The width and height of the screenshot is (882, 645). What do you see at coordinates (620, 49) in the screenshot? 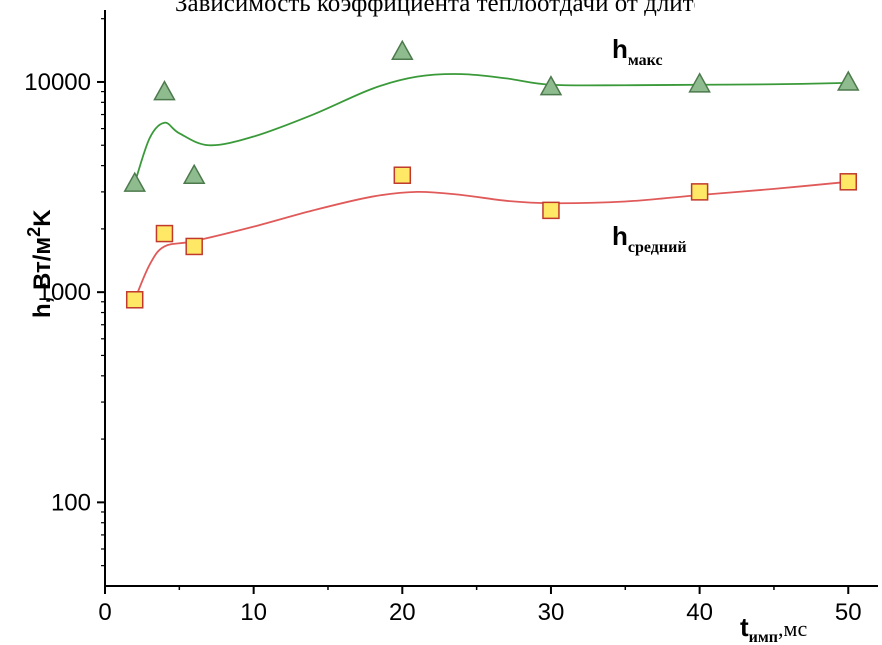
I see `series-label-hmax-main: h` at bounding box center [620, 49].